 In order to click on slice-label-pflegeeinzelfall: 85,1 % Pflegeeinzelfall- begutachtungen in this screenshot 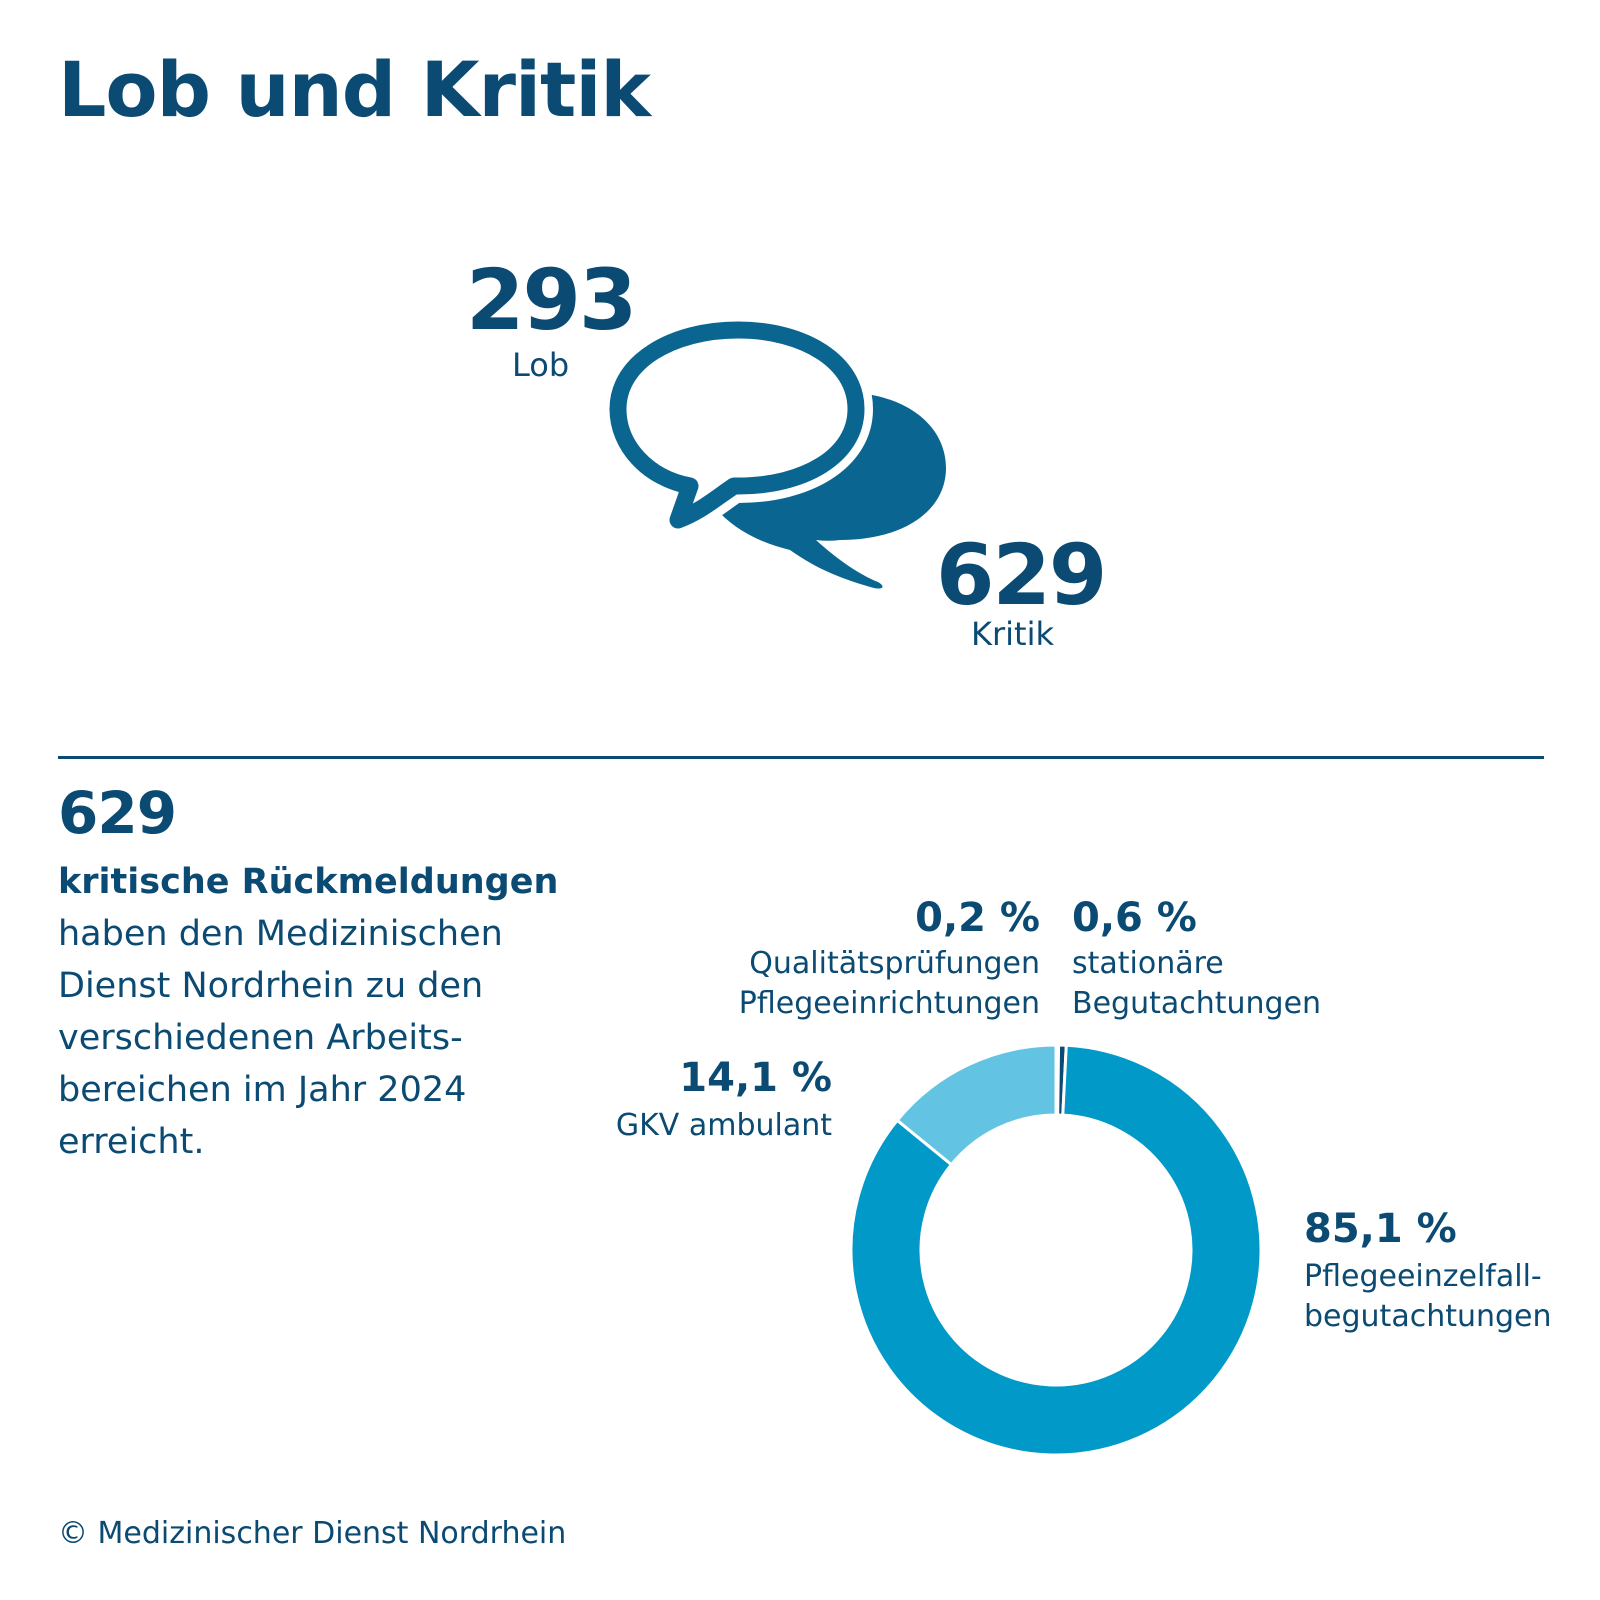, I will do `click(1428, 1273)`.